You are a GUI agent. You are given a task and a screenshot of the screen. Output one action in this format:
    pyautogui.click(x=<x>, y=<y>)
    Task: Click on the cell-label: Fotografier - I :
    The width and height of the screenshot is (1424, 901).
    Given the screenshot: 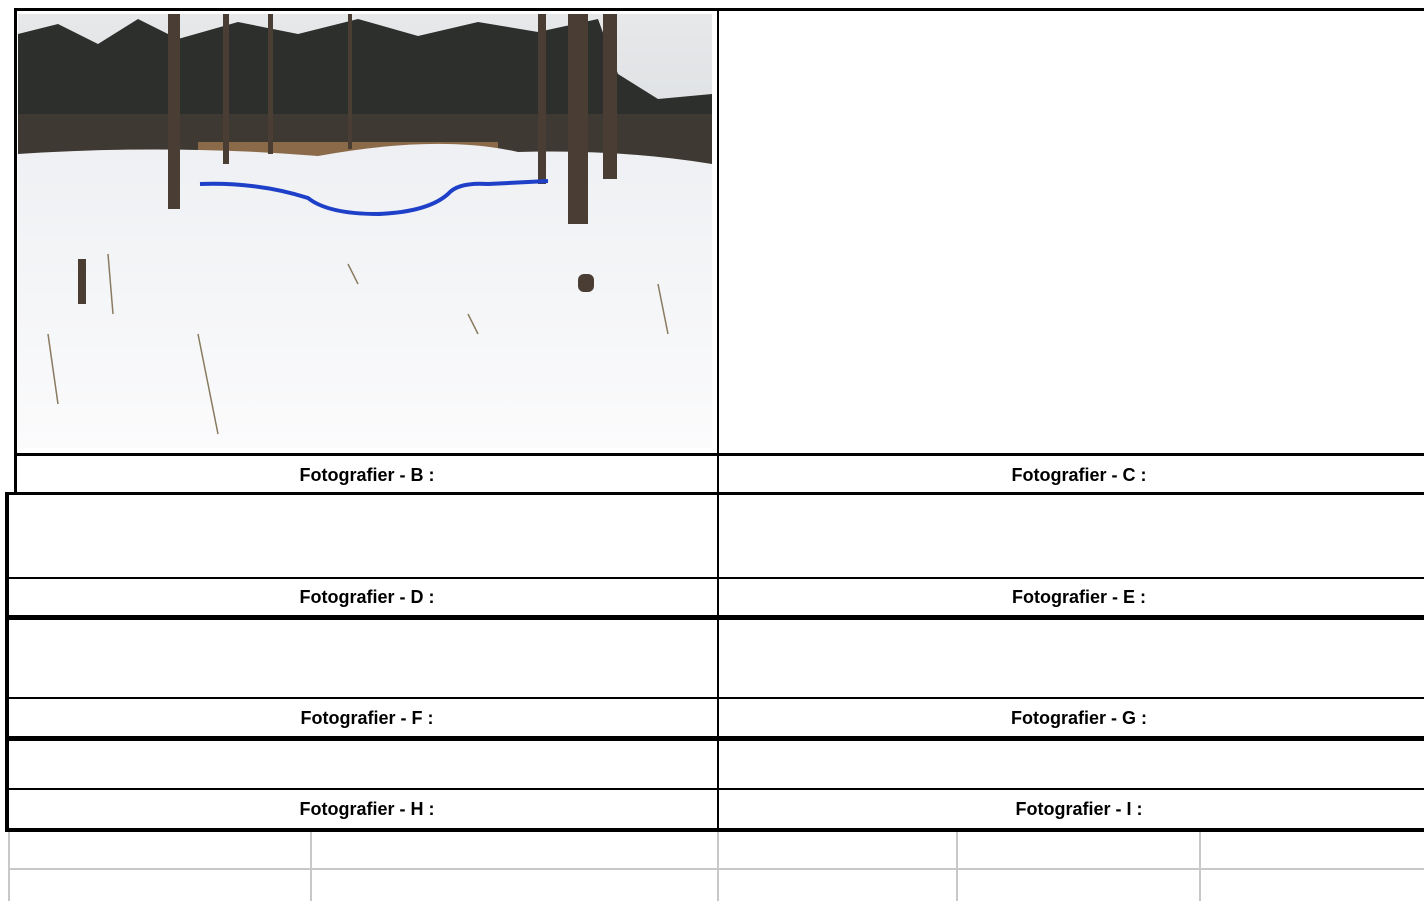 What is the action you would take?
    pyautogui.click(x=1079, y=809)
    